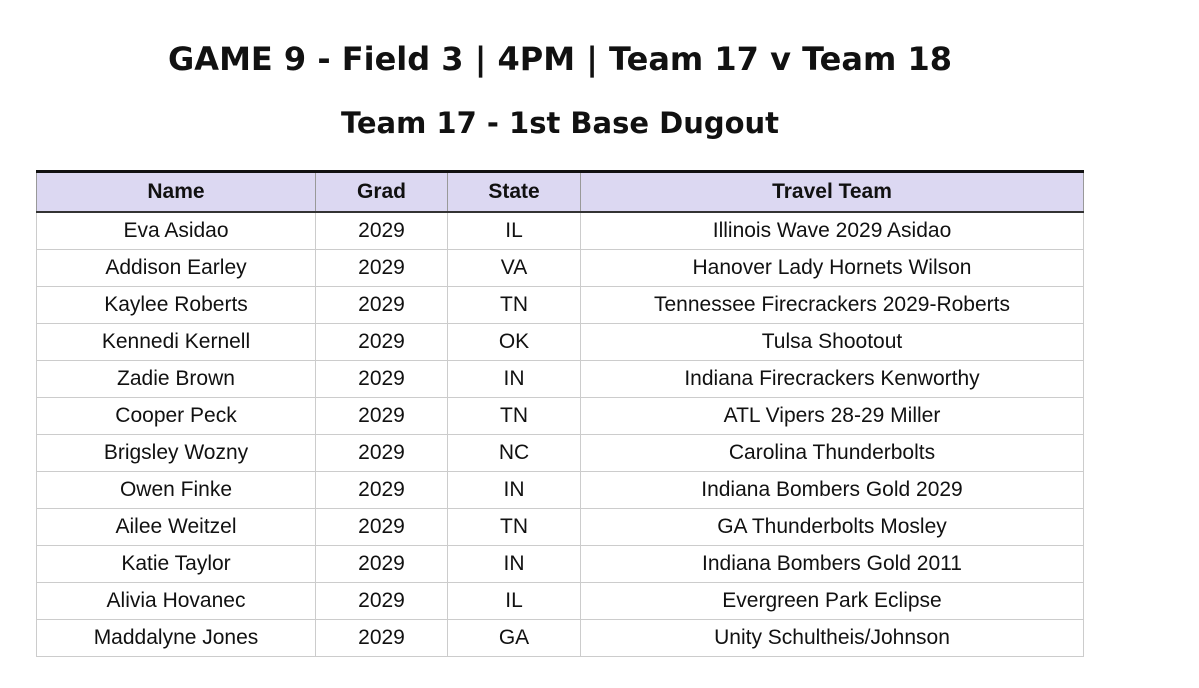  What do you see at coordinates (832, 453) in the screenshot?
I see `table-cell: Carolina Thunderbolts` at bounding box center [832, 453].